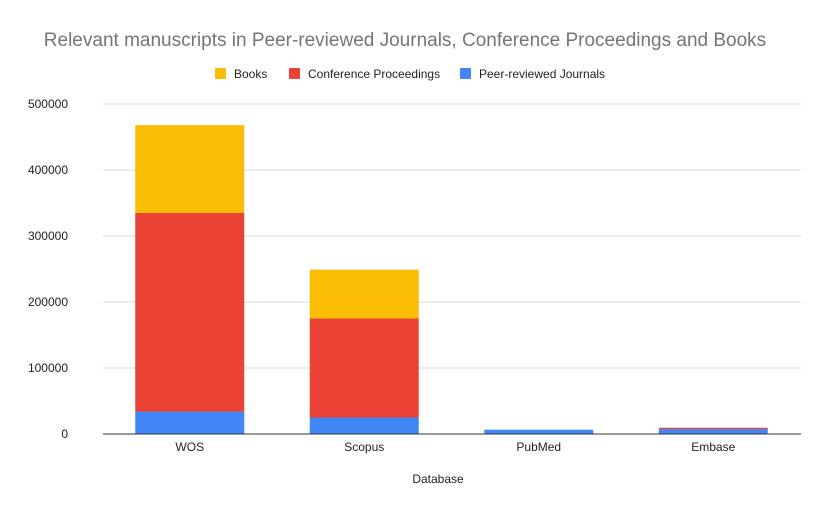  Describe the element at coordinates (190, 422) in the screenshot. I see `bar-peer-reviewed-journals-wos` at that location.